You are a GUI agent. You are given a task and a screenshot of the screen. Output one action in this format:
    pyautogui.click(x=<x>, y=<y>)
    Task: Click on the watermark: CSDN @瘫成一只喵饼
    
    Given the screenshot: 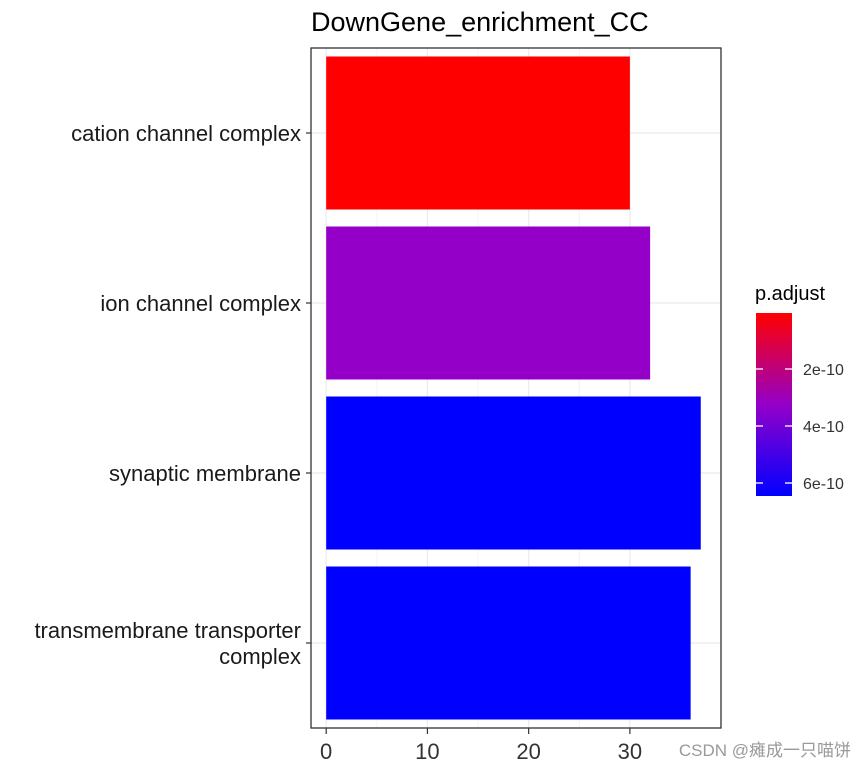 What is the action you would take?
    pyautogui.click(x=764, y=750)
    